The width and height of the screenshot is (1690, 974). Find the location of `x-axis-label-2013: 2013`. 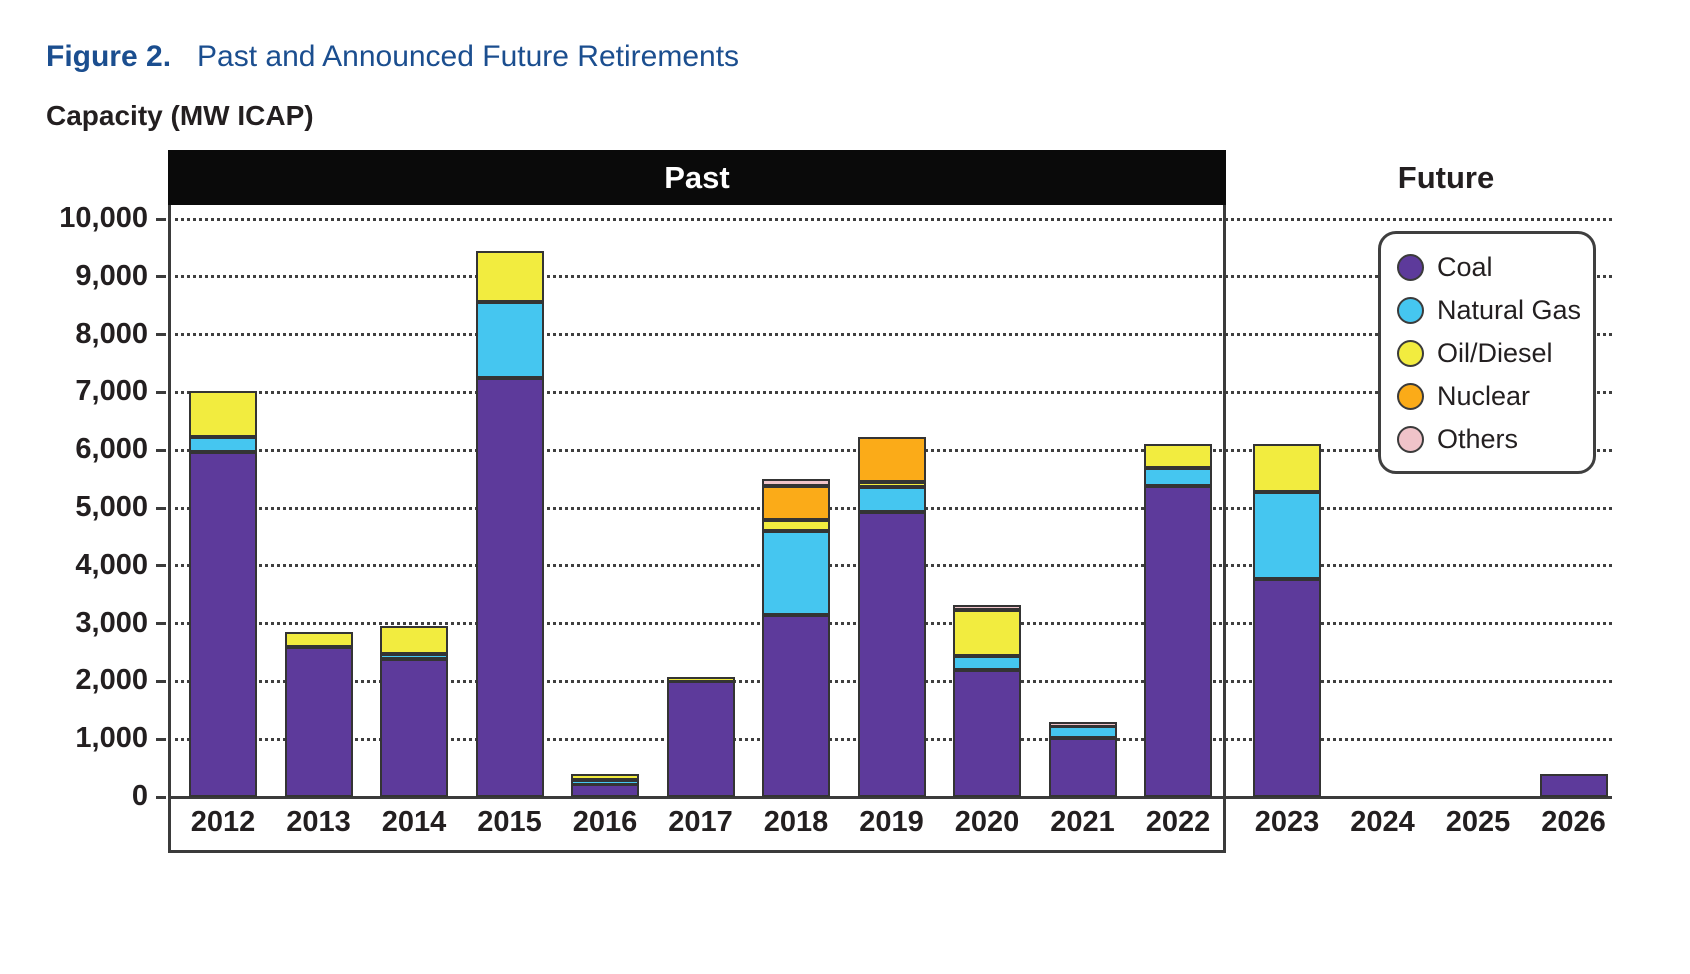

x-axis-label-2013: 2013 is located at coordinates (318, 822).